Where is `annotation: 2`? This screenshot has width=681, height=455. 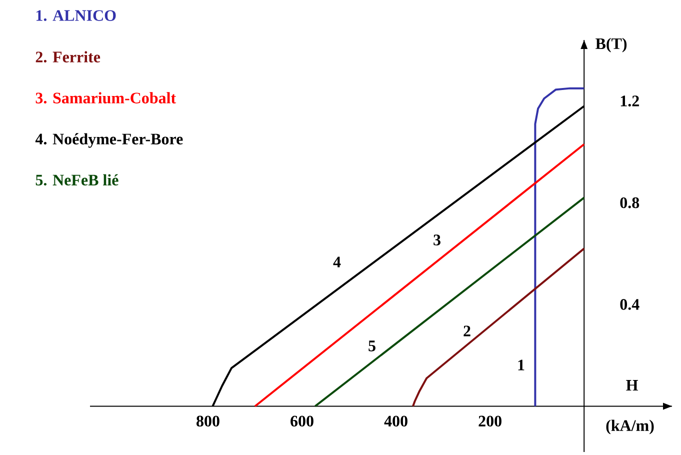 annotation: 2 is located at coordinates (467, 331).